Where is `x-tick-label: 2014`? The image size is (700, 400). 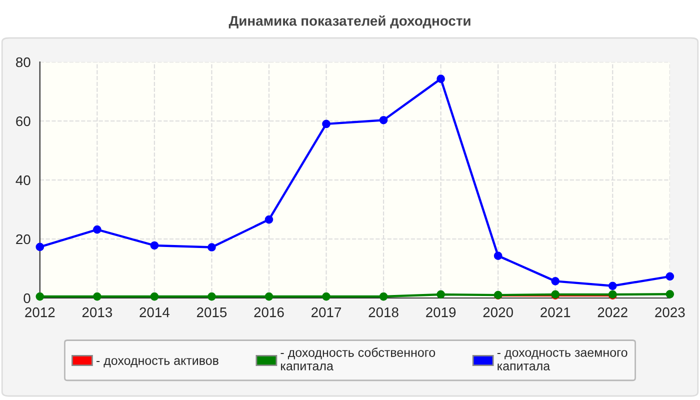
x-tick-label: 2014 is located at coordinates (155, 312).